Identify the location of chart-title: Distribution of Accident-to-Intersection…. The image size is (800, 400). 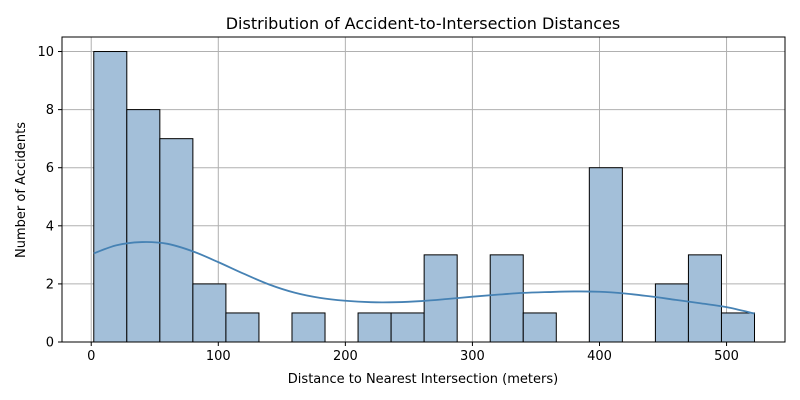
(423, 23).